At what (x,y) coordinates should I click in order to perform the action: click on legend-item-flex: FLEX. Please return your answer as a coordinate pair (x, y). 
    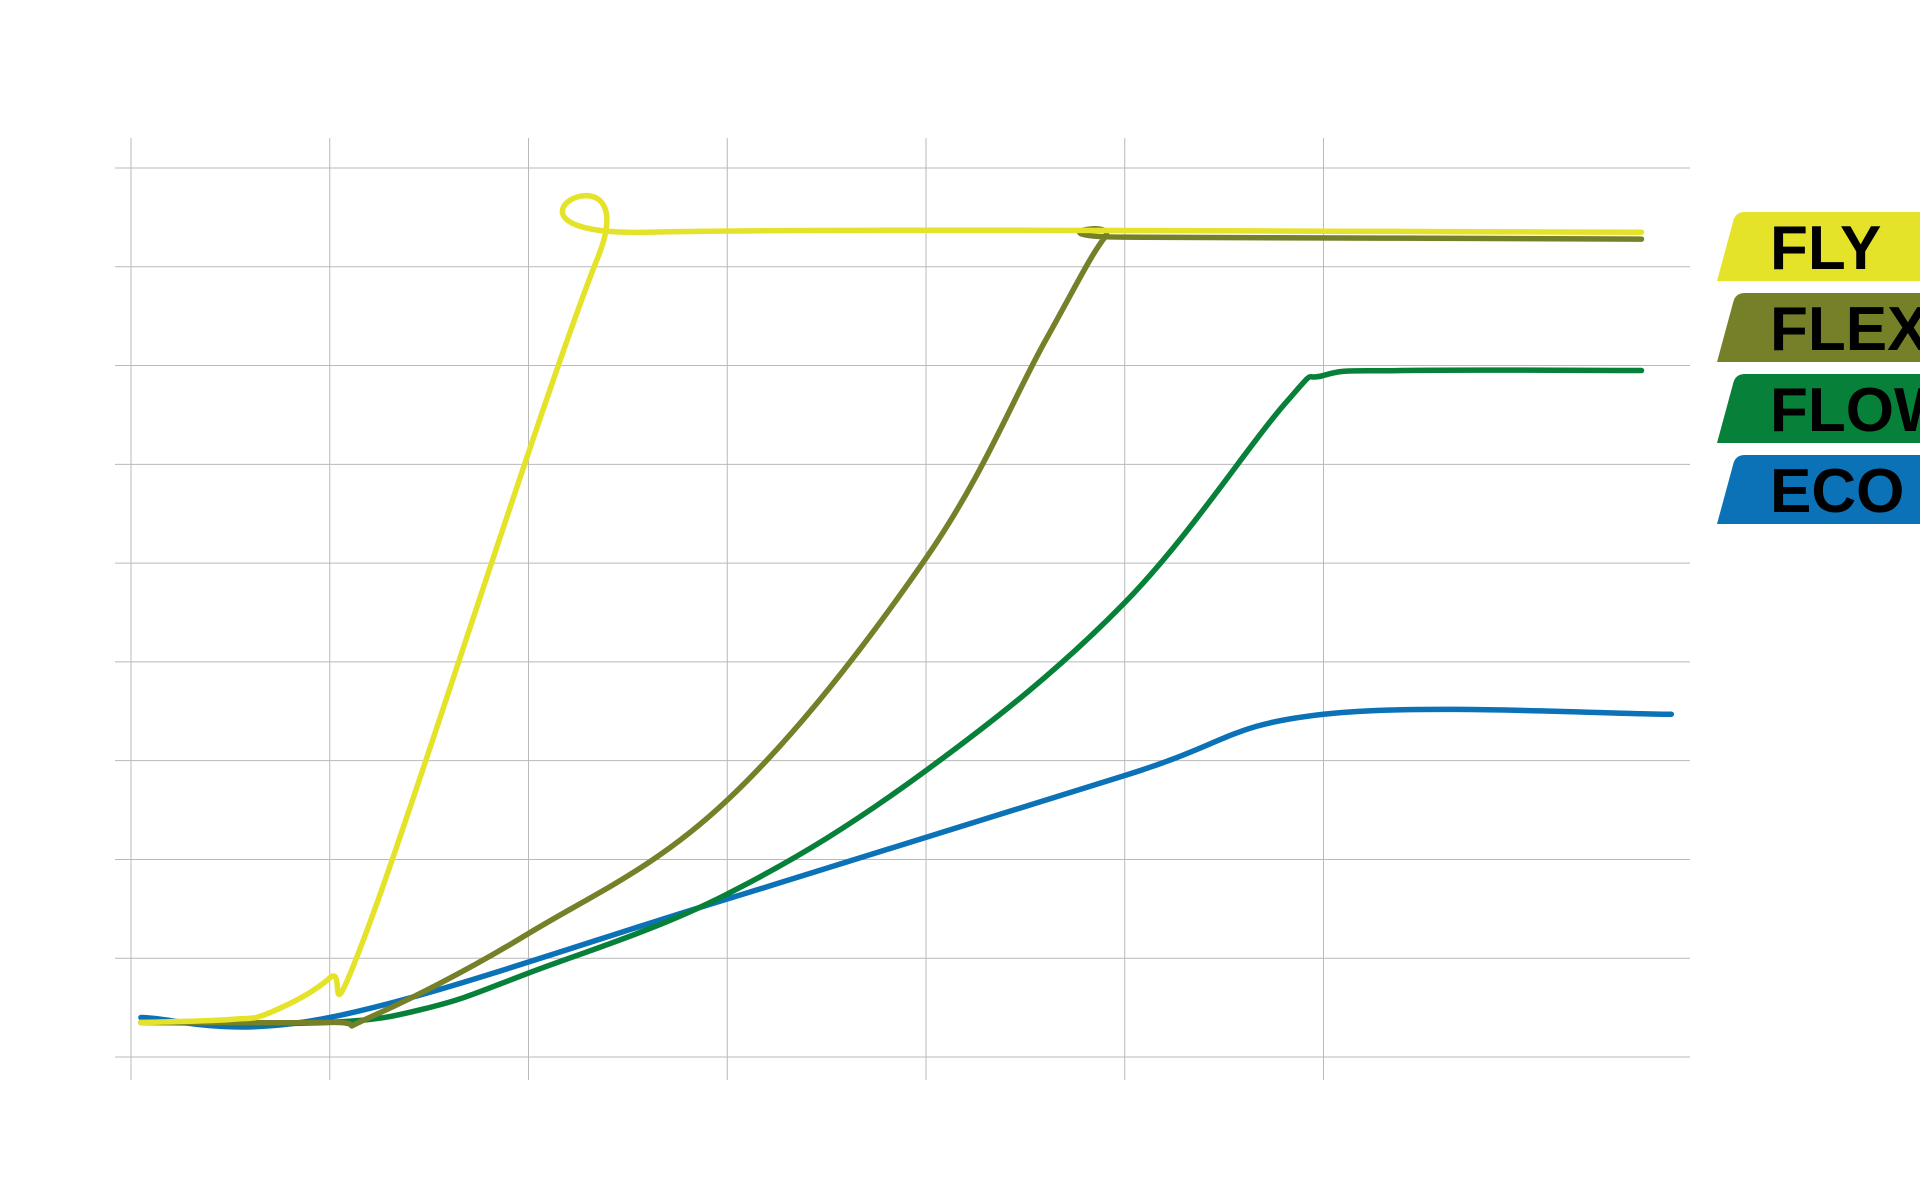
    Looking at the image, I should click on (1818, 328).